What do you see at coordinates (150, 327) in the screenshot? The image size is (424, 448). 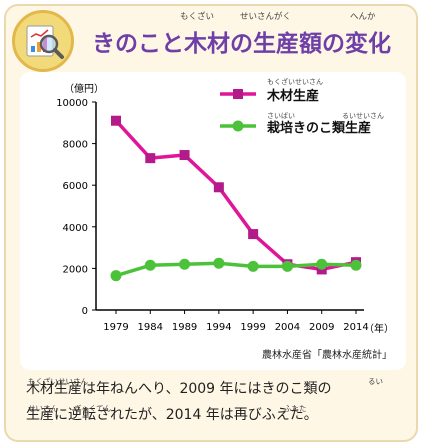 I see `x-tick-label: 1984` at bounding box center [150, 327].